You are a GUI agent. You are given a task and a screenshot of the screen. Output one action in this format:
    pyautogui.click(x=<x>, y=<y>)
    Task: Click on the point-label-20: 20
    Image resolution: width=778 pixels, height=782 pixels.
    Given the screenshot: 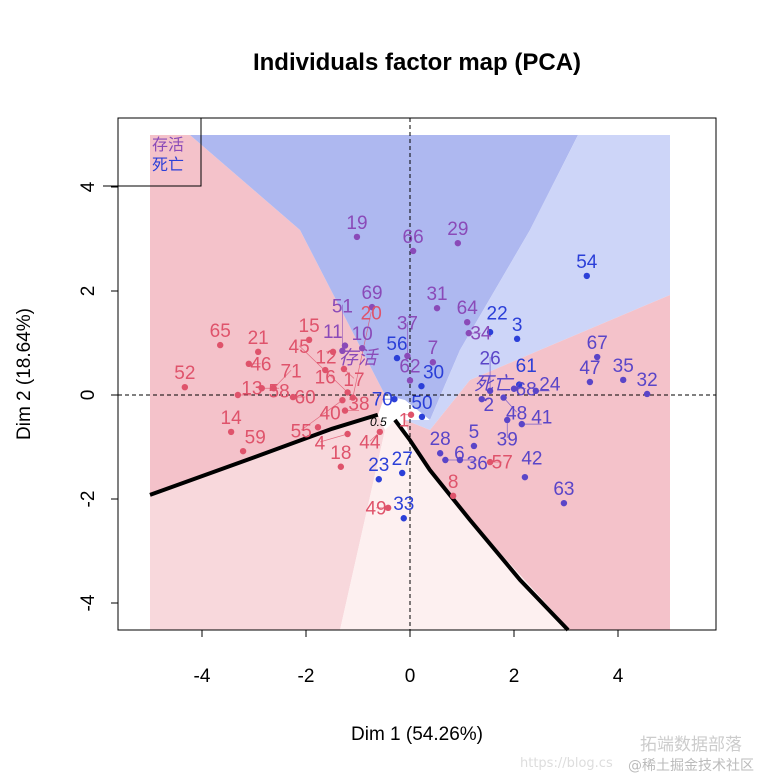 What is the action you would take?
    pyautogui.click(x=371, y=313)
    